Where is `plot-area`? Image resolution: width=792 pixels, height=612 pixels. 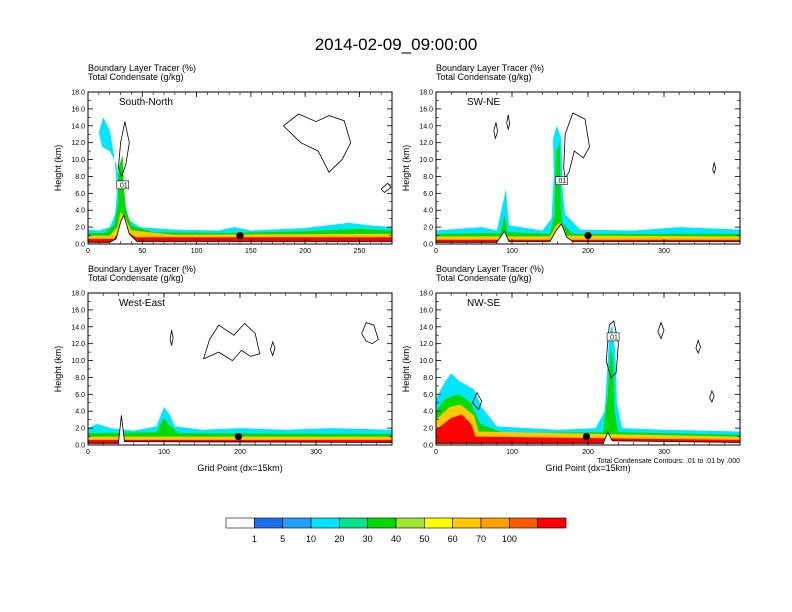 plot-area is located at coordinates (240, 383).